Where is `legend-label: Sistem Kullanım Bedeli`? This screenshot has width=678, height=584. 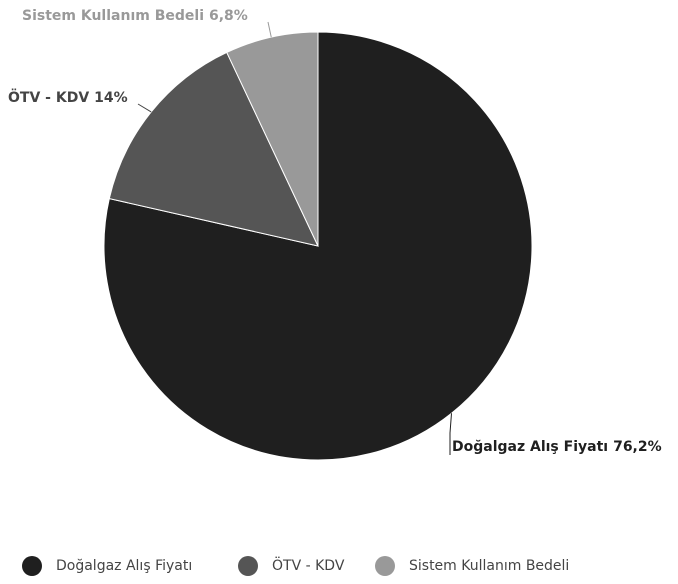 legend-label: Sistem Kullanım Bedeli is located at coordinates (489, 566).